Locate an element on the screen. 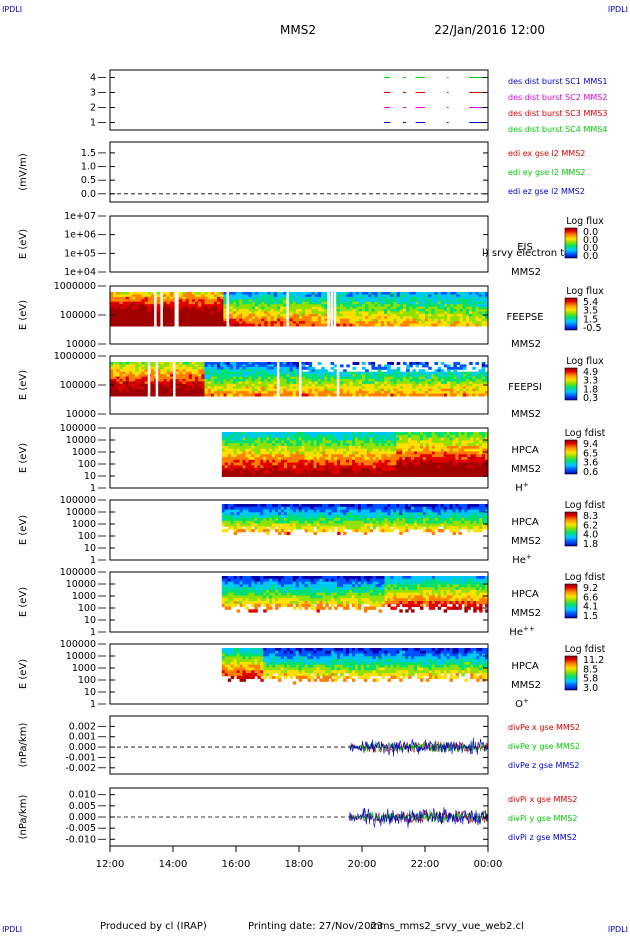 This screenshot has height=938, width=630. y-tick-label: 10000 is located at coordinates (81, 414).